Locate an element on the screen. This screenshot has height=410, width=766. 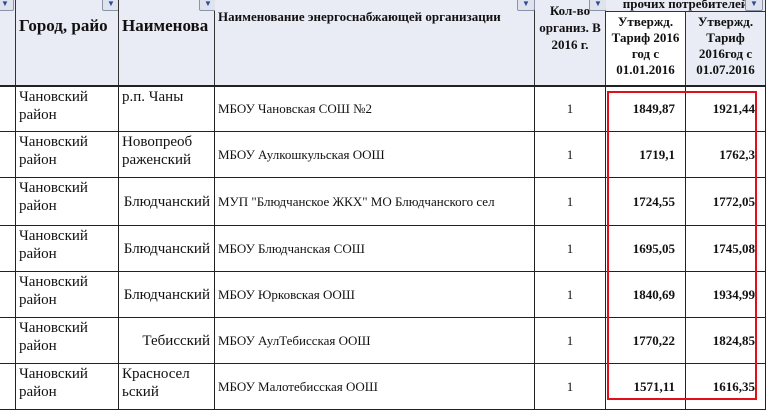
cell-text: 1724,55 is located at coordinates (653, 201).